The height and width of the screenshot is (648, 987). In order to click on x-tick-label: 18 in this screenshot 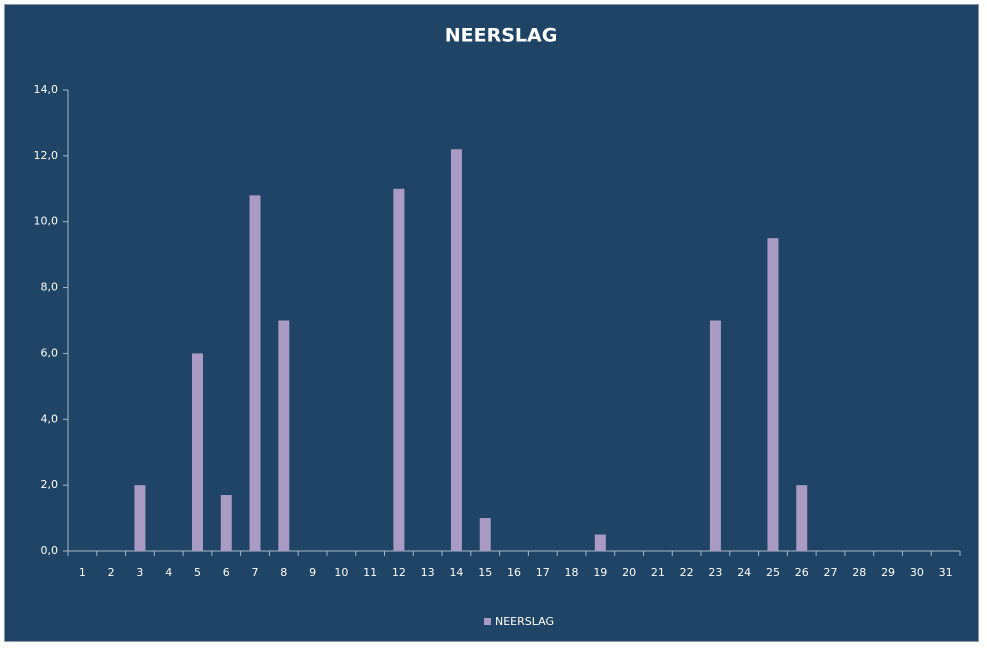, I will do `click(572, 572)`.